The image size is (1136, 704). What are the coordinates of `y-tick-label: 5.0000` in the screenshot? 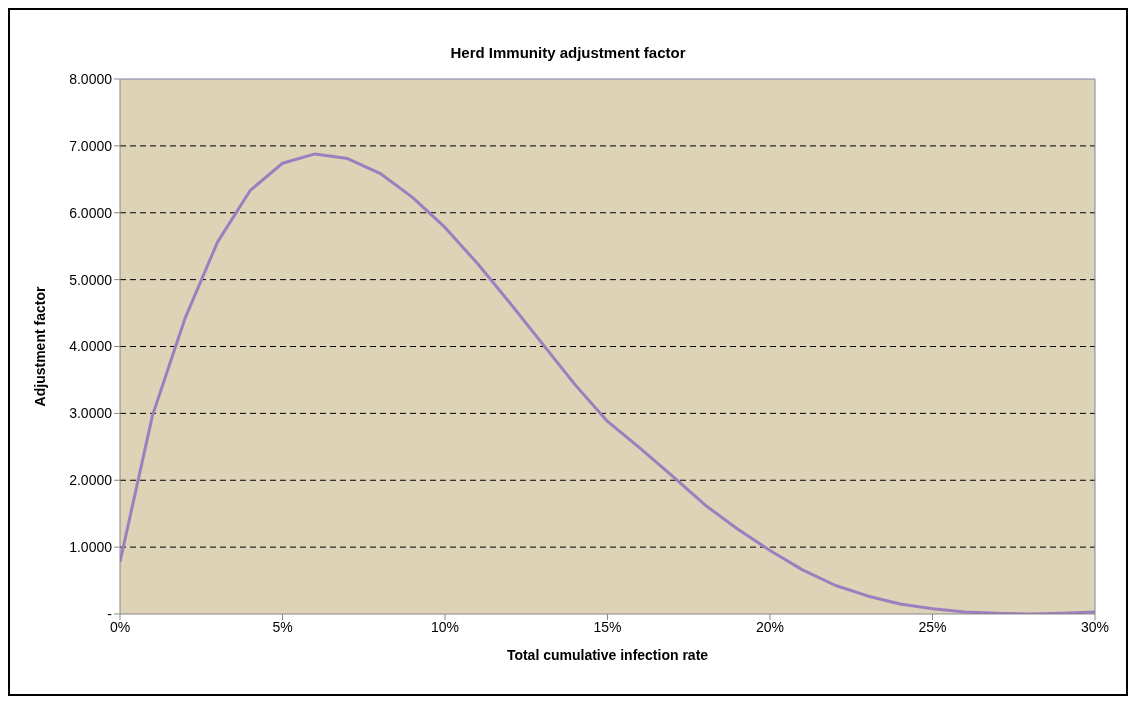 It's located at (91, 279).